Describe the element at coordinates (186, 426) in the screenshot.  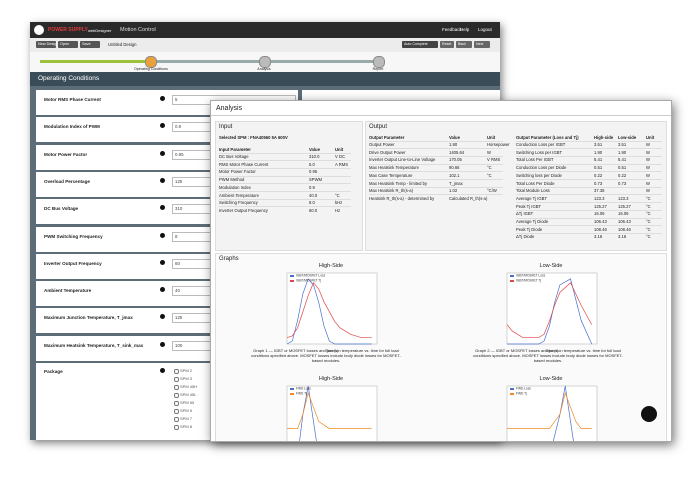
I see `radio-label: SPM 8` at that location.